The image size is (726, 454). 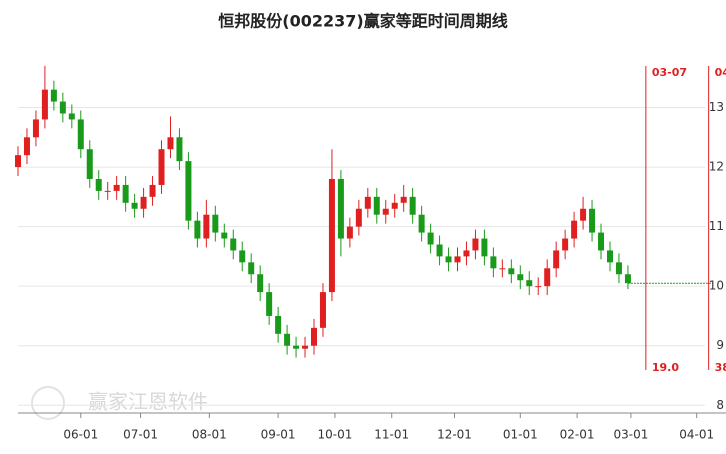 What do you see at coordinates (716, 286) in the screenshot?
I see `y-tick-label: 10` at bounding box center [716, 286].